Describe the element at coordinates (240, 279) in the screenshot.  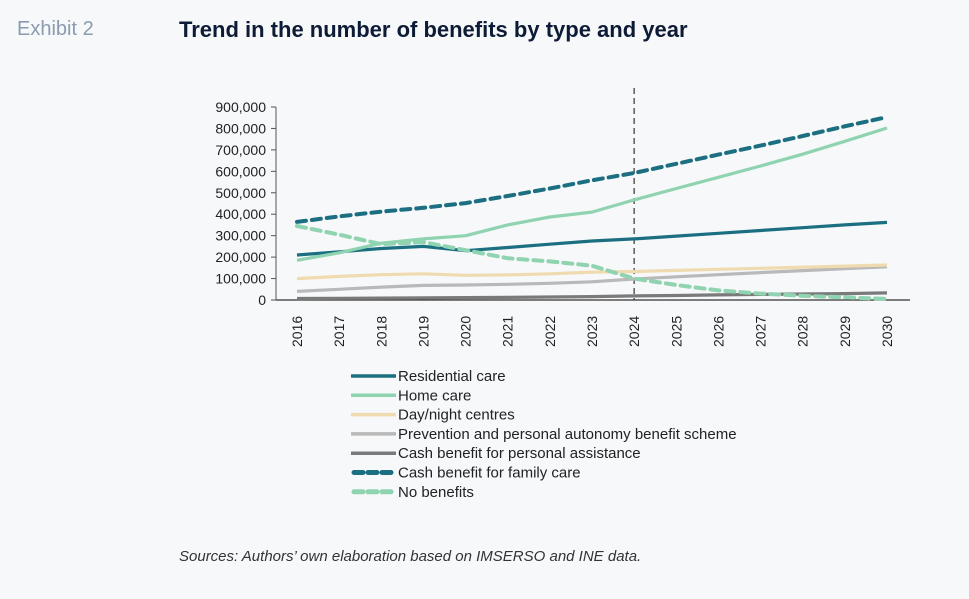
I see `y-tick-label: 100,000` at that location.